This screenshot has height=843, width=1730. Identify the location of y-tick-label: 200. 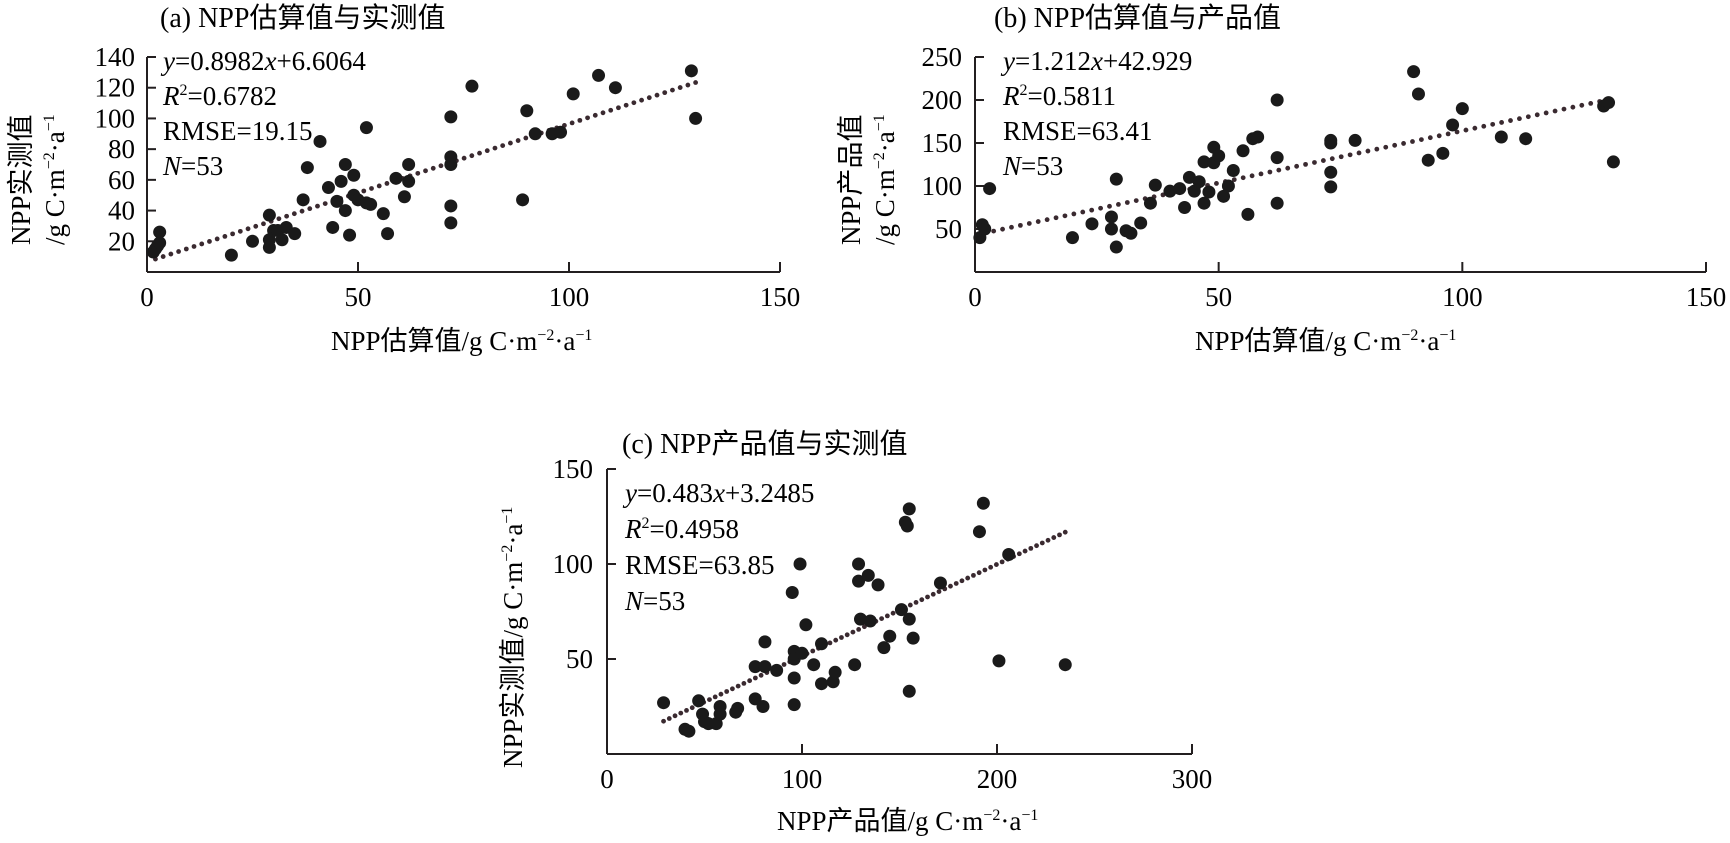
(942, 100).